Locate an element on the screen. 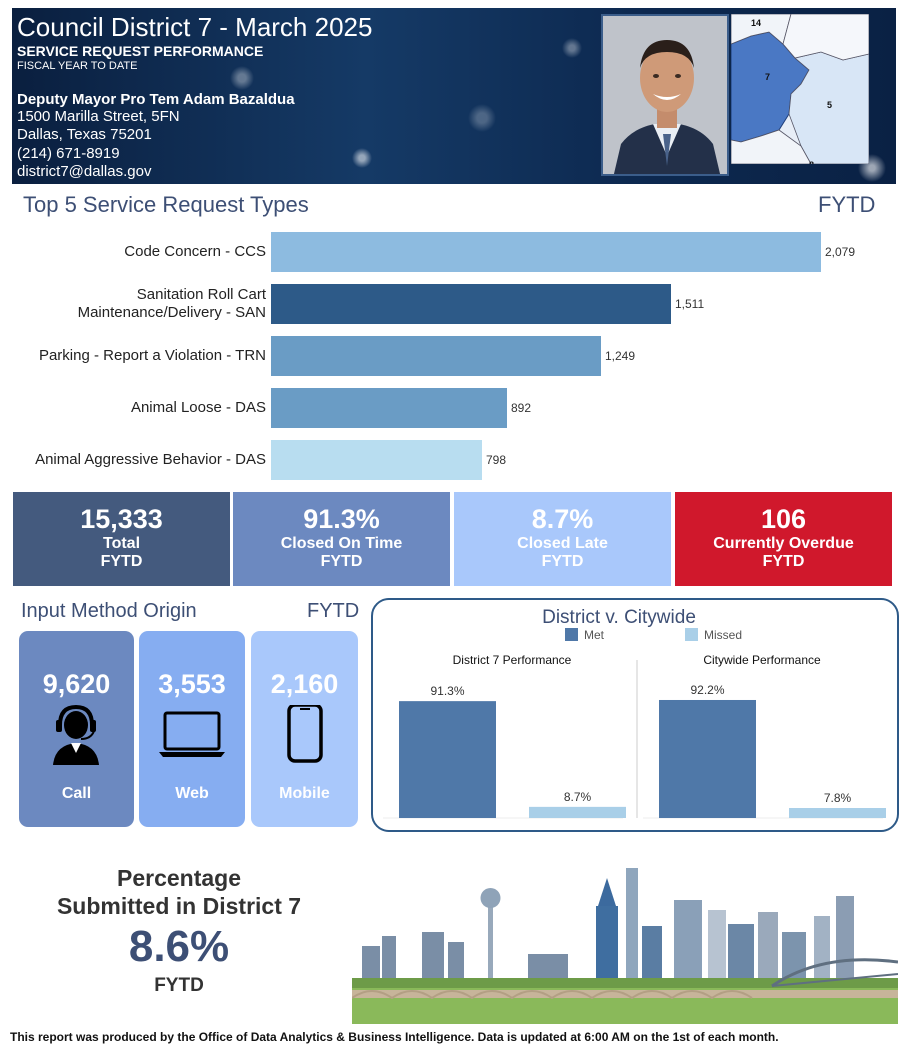 The width and height of the screenshot is (900, 1050). top5-label-line: Parking - Report a Violation - TRN is located at coordinates (152, 355).